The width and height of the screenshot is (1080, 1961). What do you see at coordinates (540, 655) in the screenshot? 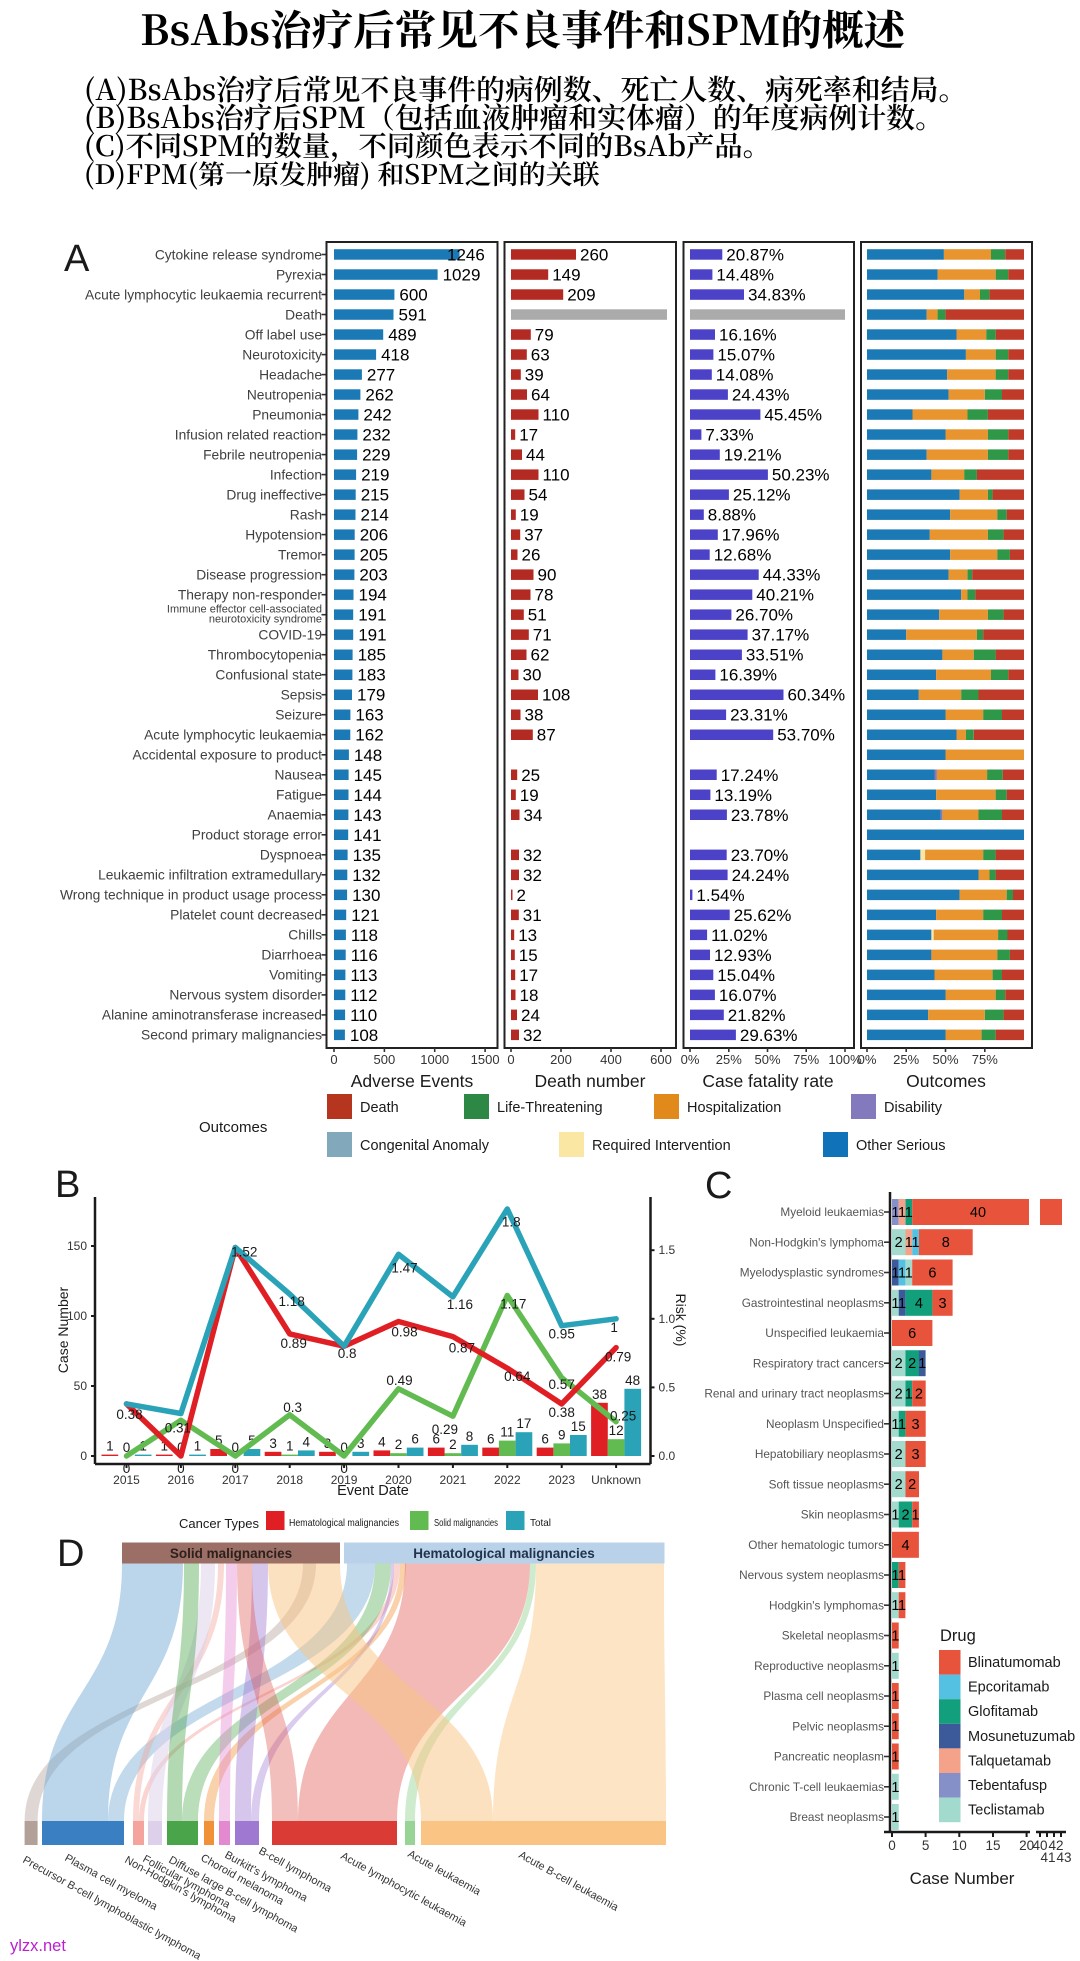
I see `svg-text: 62` at bounding box center [540, 655].